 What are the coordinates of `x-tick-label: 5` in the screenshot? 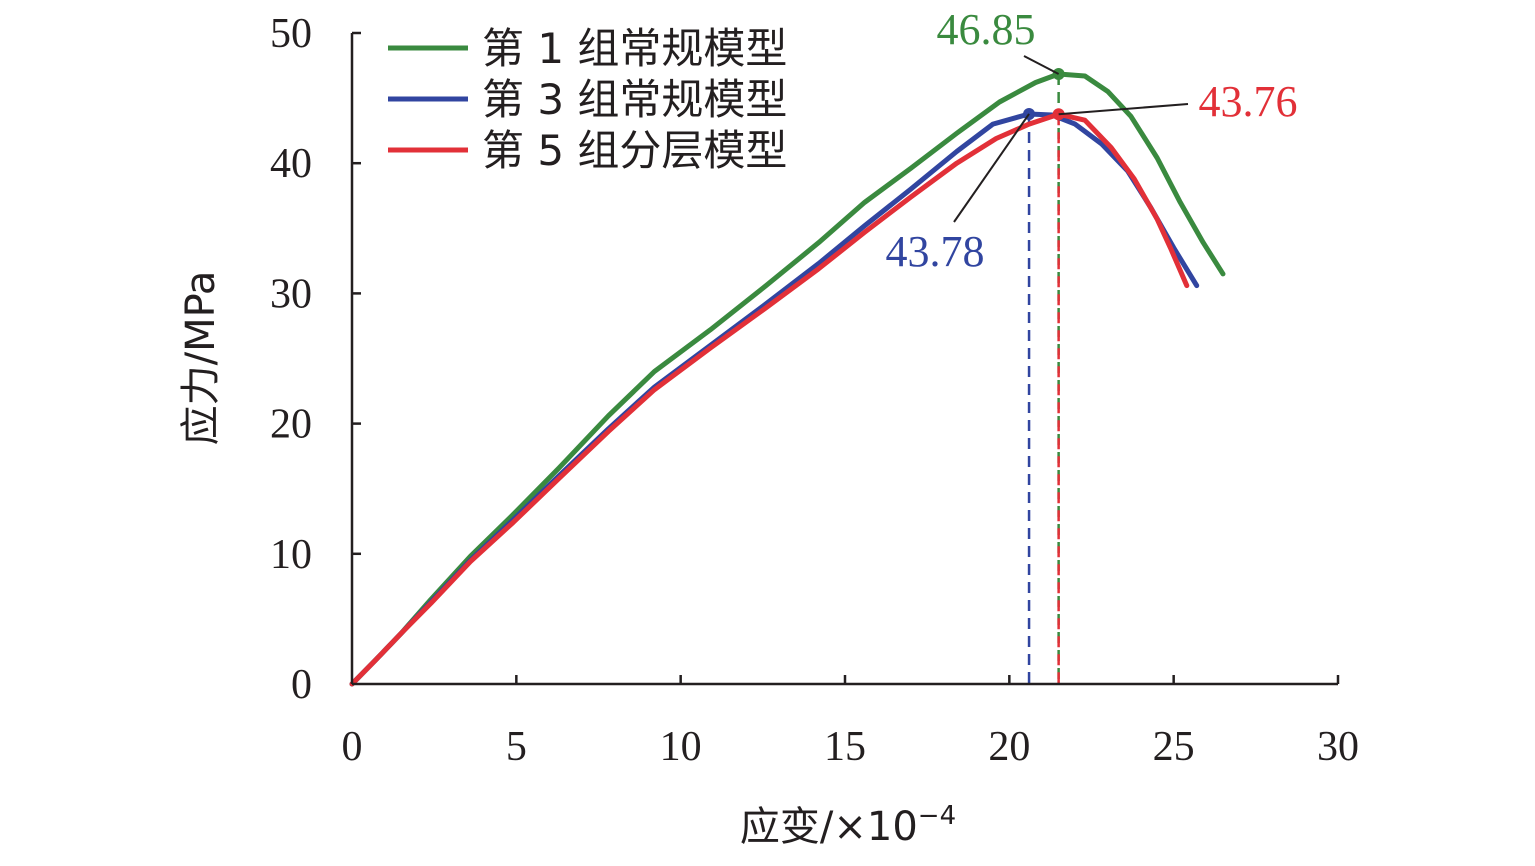 It's located at (516, 747).